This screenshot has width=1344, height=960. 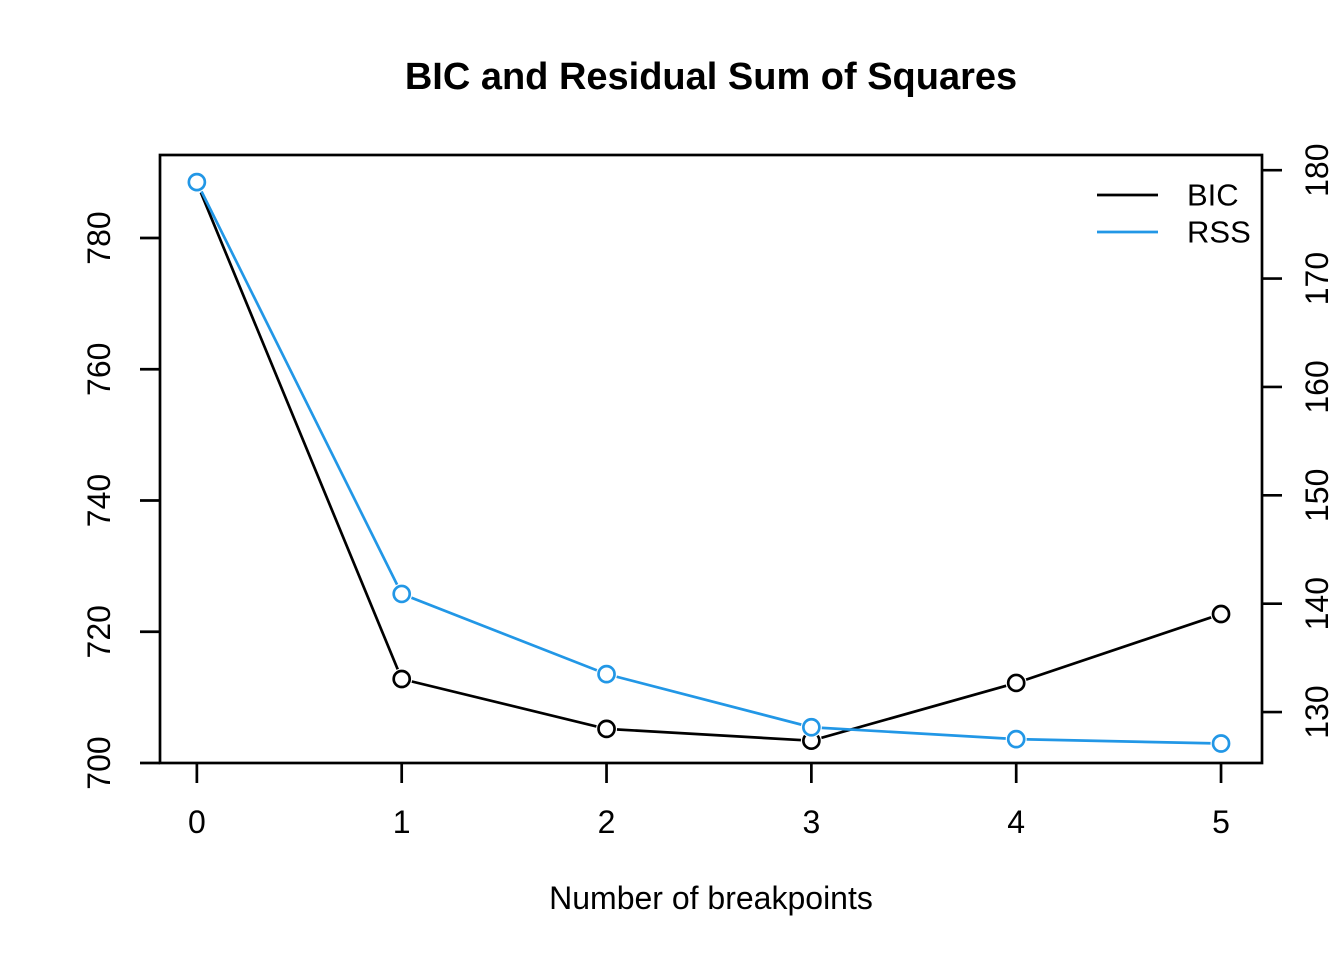 I want to click on x-axis-label: Number of breakpoints, so click(x=711, y=898).